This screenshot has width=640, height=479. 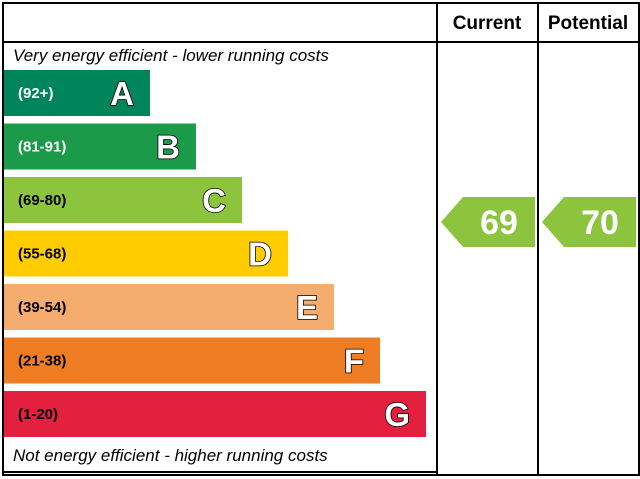 What do you see at coordinates (35, 93) in the screenshot?
I see `band-a-range: (92+)` at bounding box center [35, 93].